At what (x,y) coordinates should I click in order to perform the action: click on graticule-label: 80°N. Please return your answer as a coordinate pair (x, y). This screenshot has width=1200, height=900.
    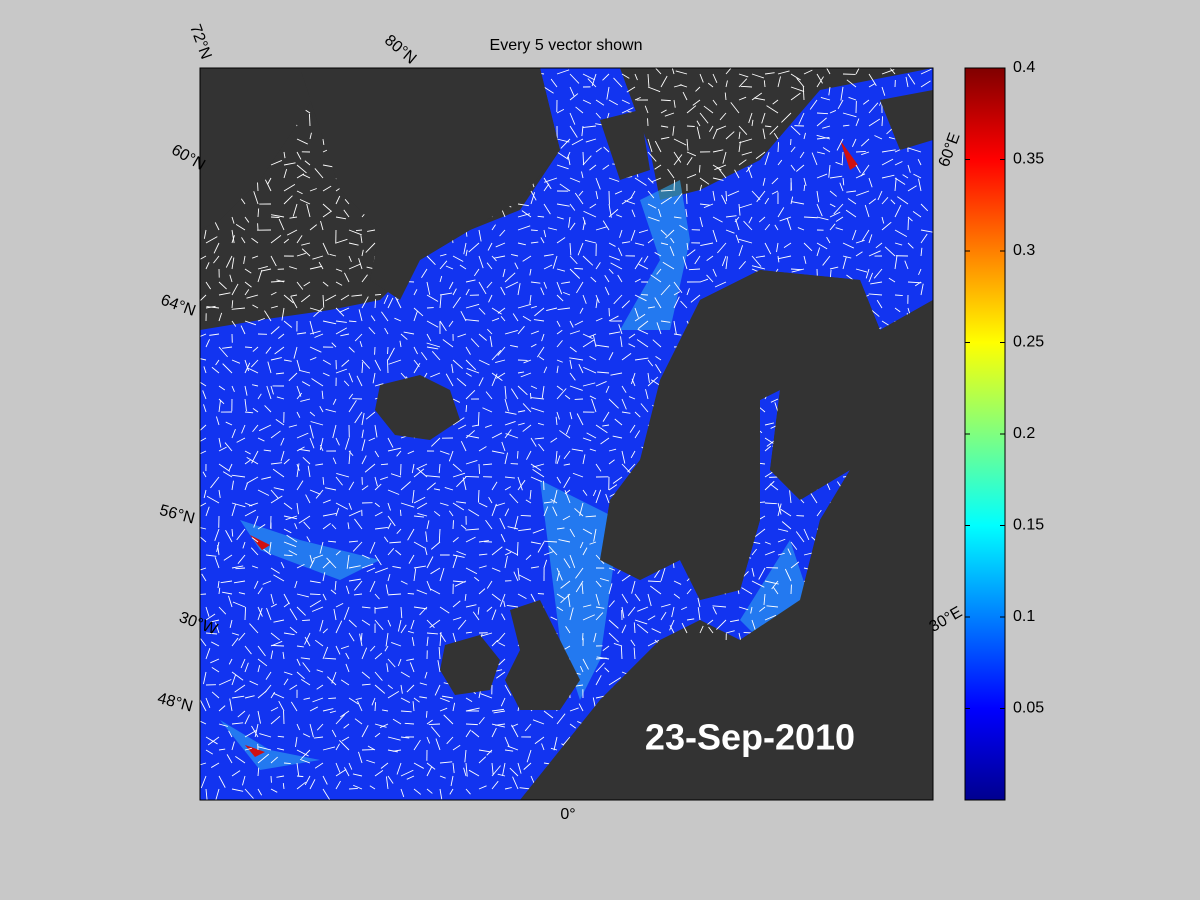
    Looking at the image, I should click on (400, 50).